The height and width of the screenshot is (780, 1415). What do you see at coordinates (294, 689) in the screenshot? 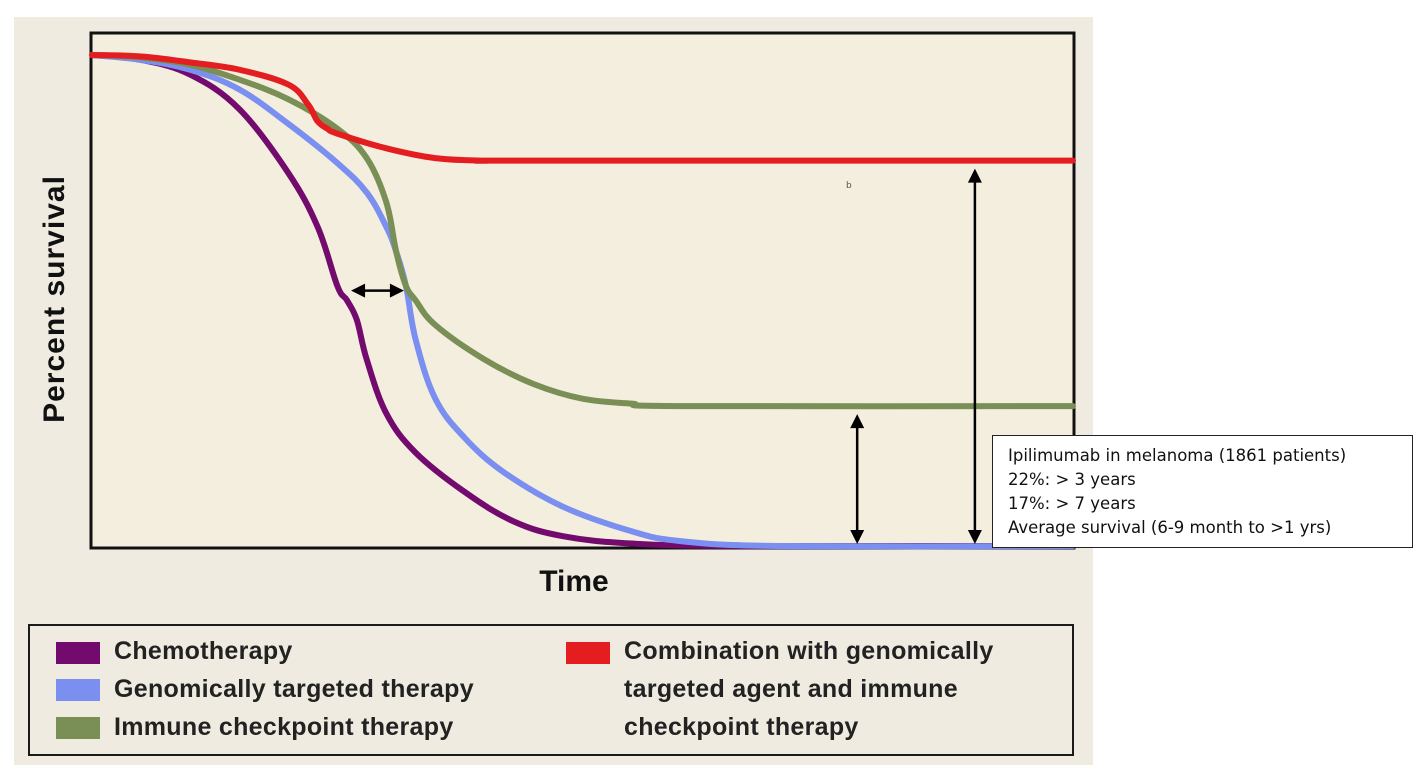
I see `legend-label-genomically-targeted: Genomically targeted therapy` at bounding box center [294, 689].